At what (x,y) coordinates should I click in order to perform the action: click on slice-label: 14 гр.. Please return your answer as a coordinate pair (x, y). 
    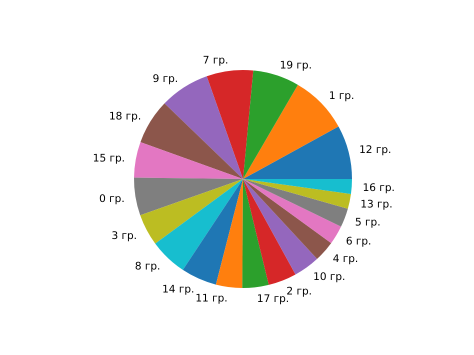
    Looking at the image, I should click on (178, 289).